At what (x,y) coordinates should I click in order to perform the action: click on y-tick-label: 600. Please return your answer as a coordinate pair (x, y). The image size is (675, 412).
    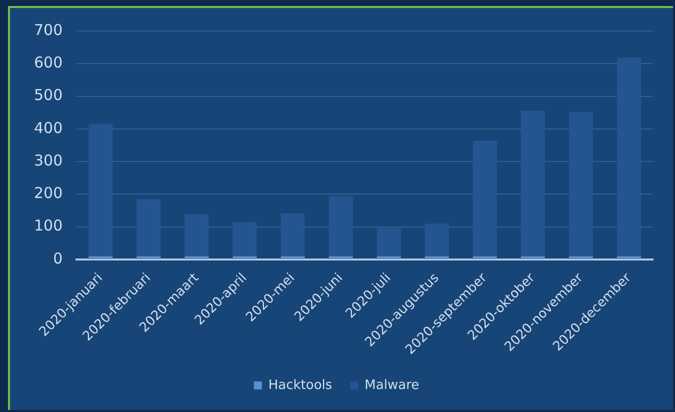
    Looking at the image, I should click on (48, 63).